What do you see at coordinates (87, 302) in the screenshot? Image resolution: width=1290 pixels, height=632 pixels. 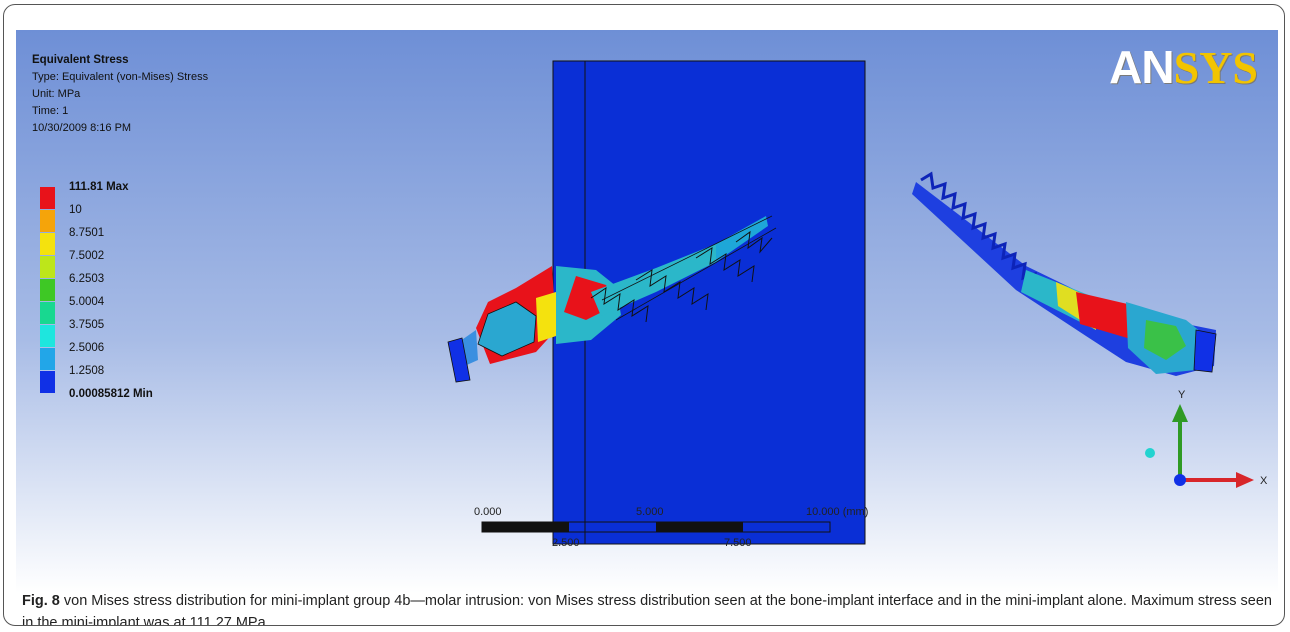 I see `legend-label: 5.0004` at bounding box center [87, 302].